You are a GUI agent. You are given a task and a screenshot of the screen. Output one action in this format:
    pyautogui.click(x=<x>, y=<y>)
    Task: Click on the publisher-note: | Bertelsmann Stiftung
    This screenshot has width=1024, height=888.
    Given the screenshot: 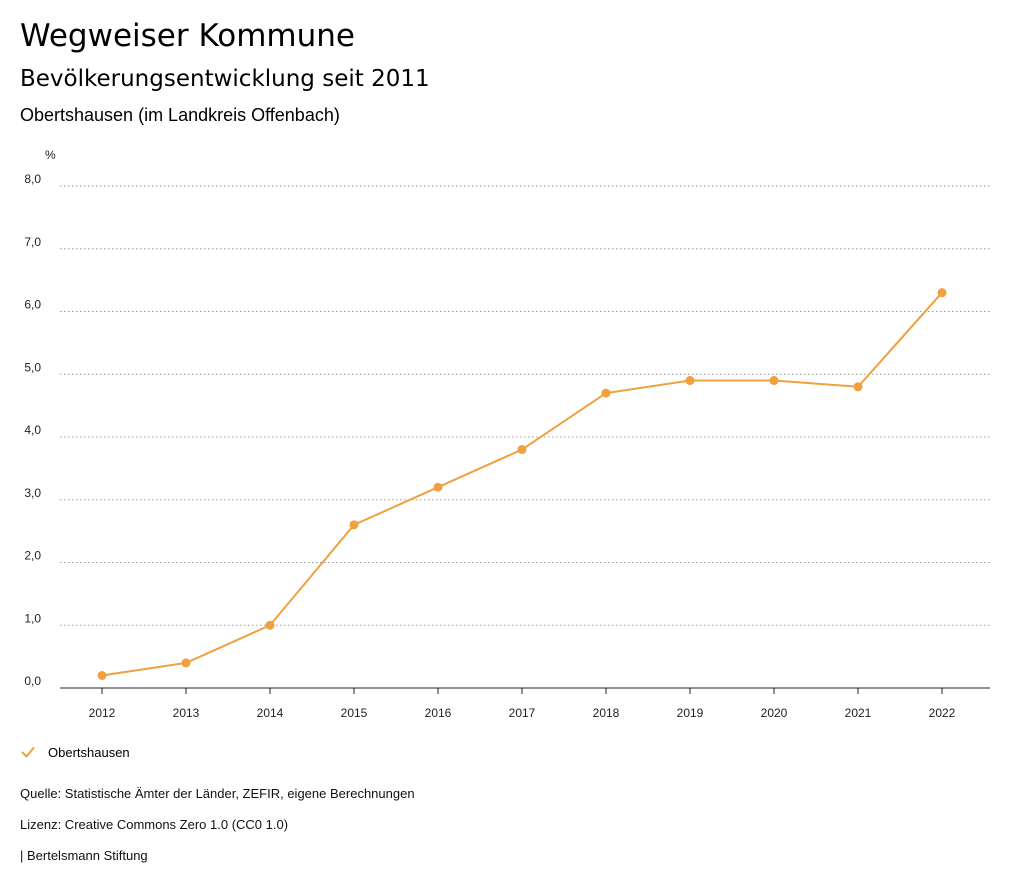 What is the action you would take?
    pyautogui.click(x=84, y=855)
    